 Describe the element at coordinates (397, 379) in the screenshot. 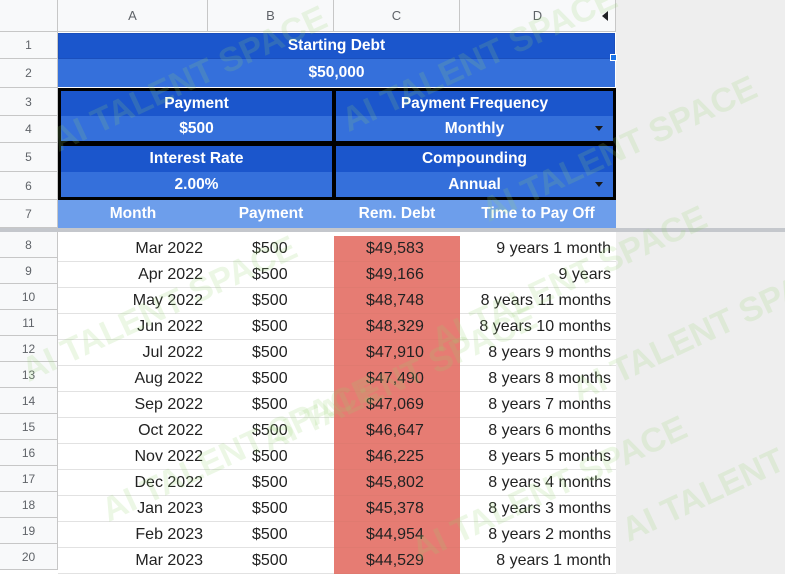

I see `rem-debt-cell: $47,490` at that location.